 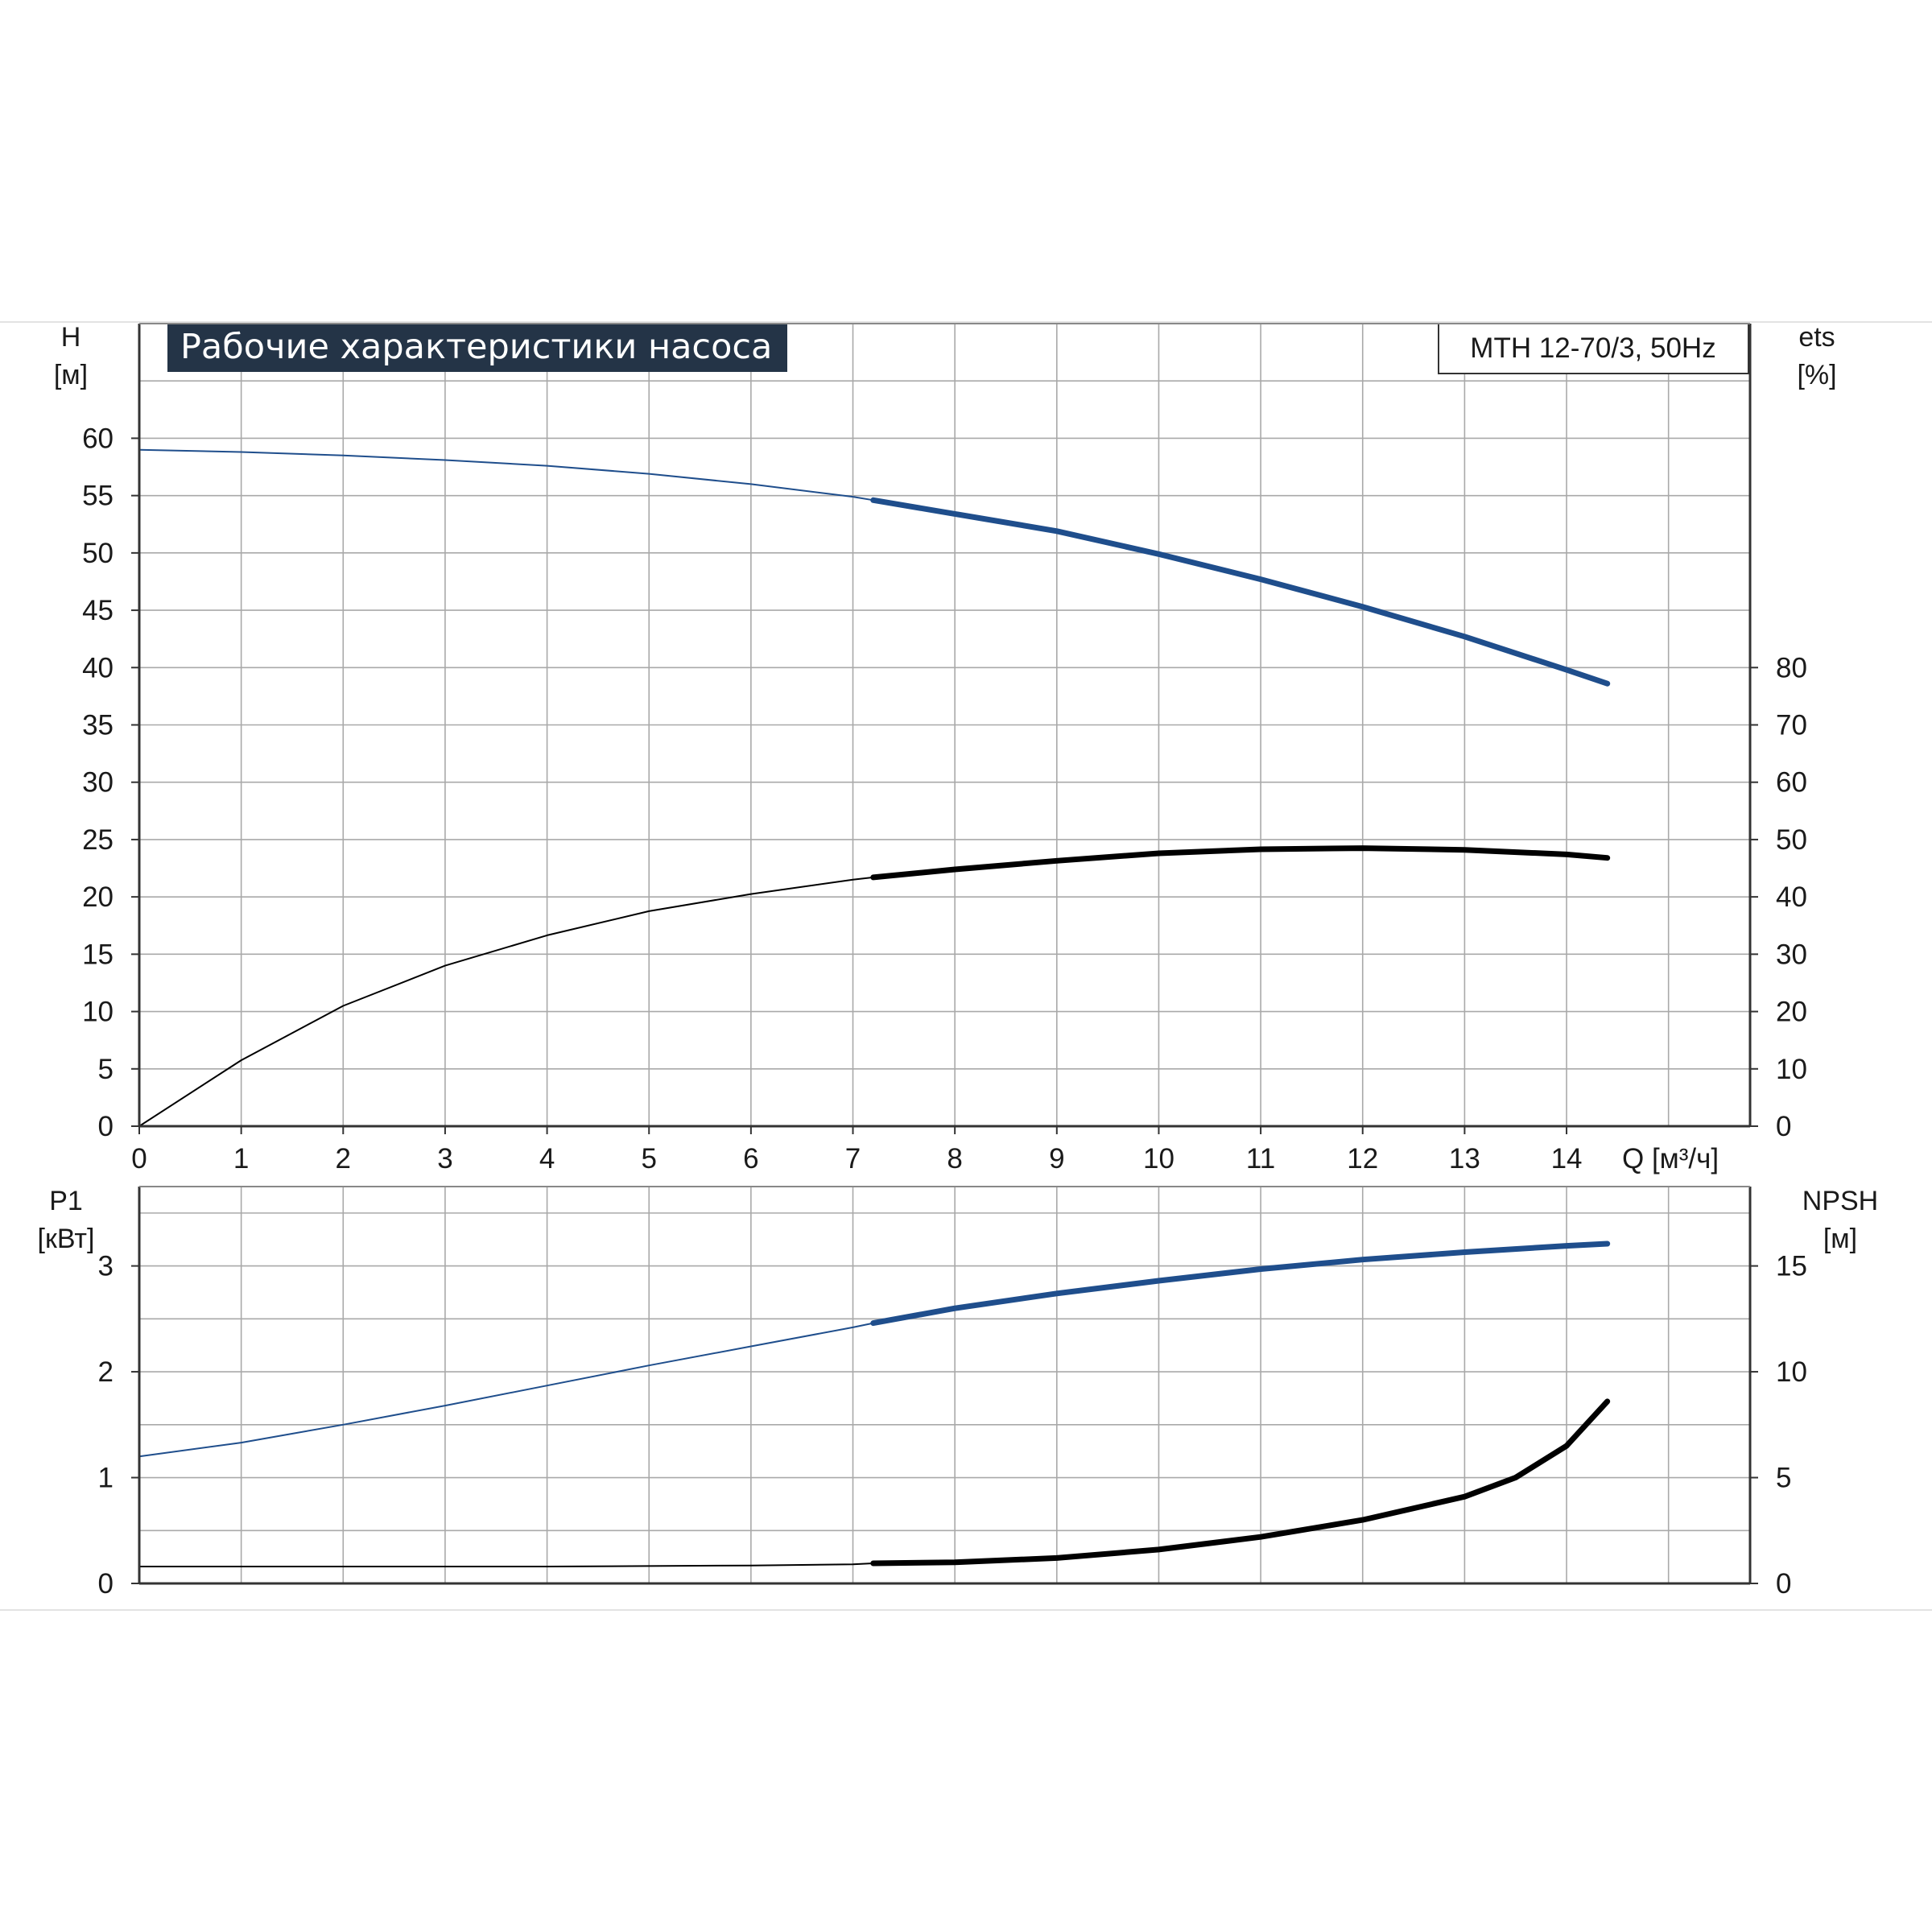 I want to click on left-tick-label: 3, so click(x=106, y=1266).